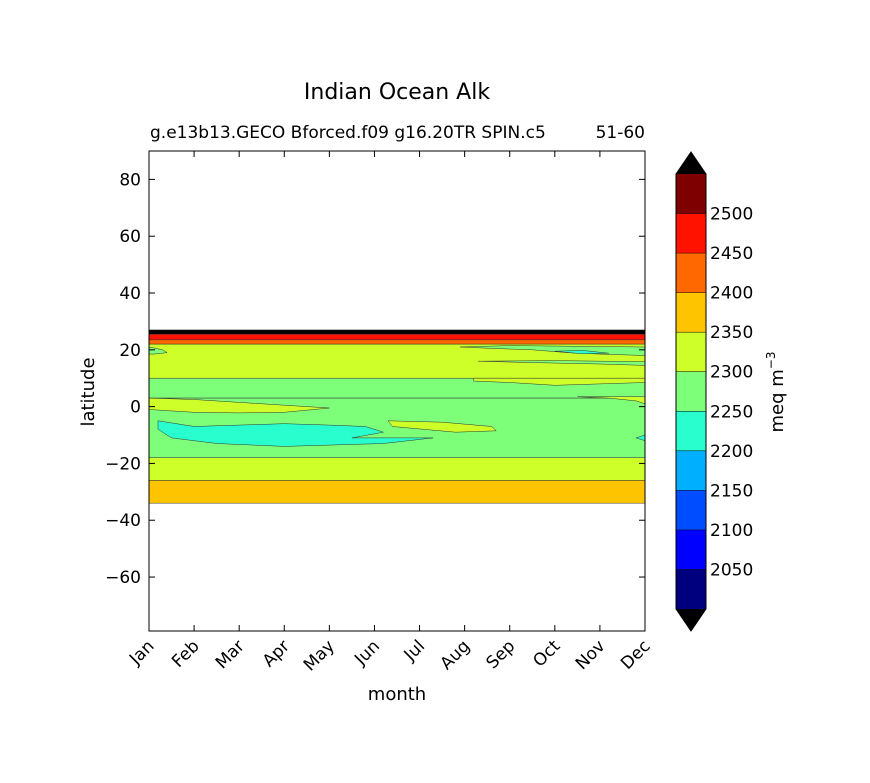 The width and height of the screenshot is (870, 783). What do you see at coordinates (123, 521) in the screenshot?
I see `y-tick-label: −40` at bounding box center [123, 521].